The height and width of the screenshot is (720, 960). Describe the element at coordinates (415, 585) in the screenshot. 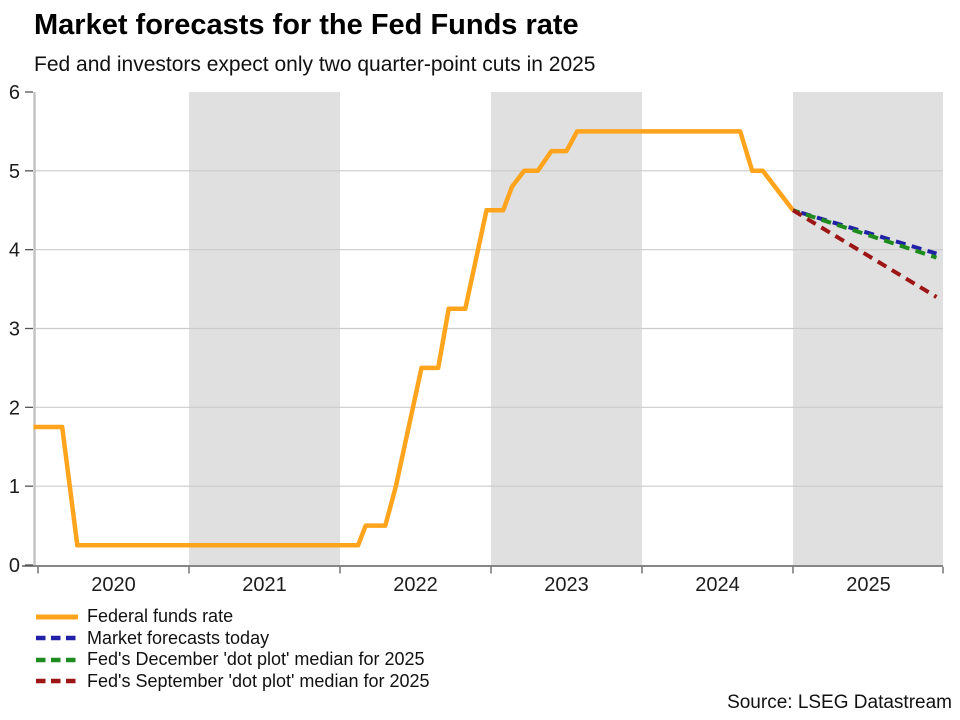

I see `x-axis-tick-label: 2022` at that location.